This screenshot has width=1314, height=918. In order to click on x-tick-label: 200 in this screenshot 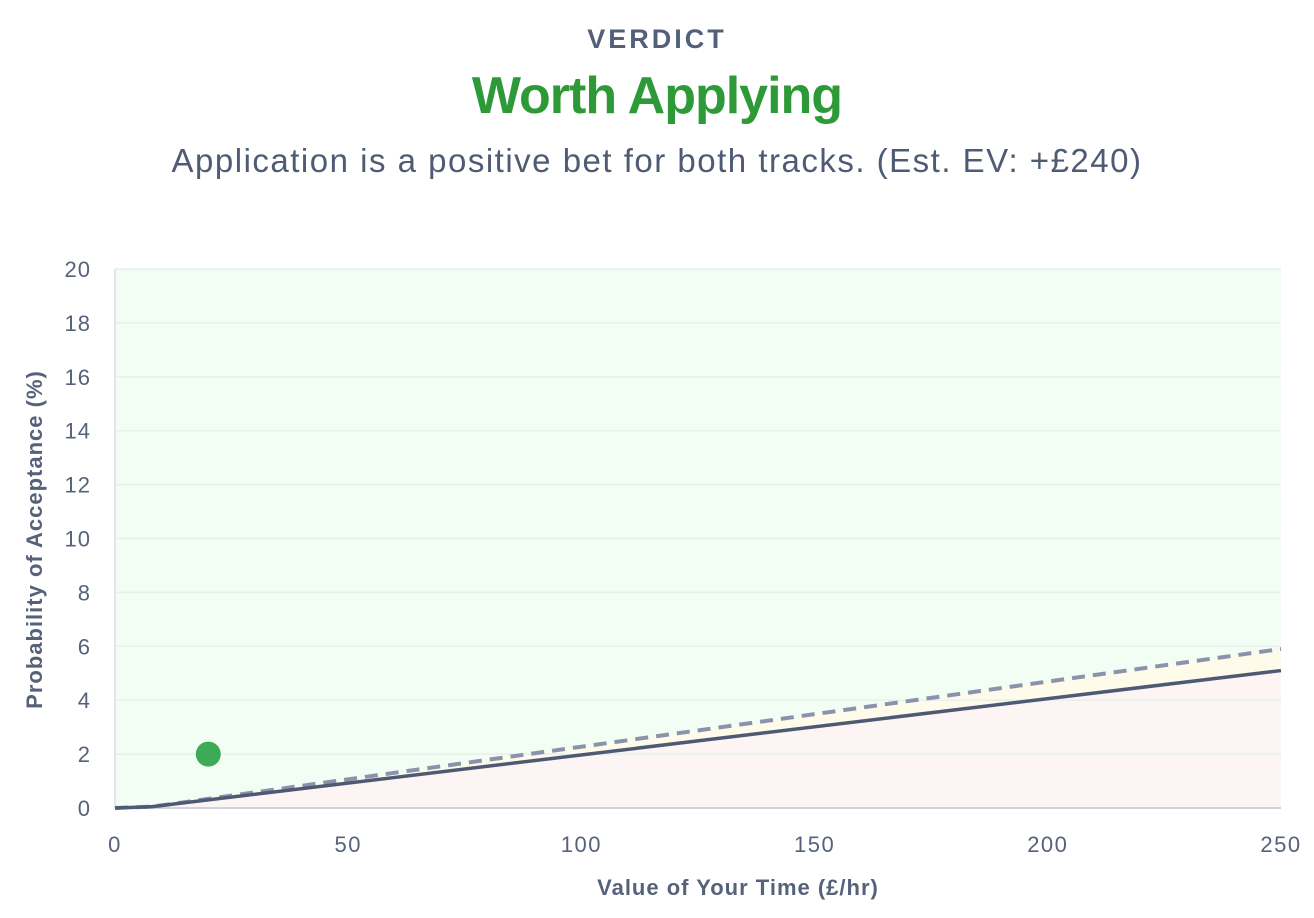, I will do `click(1047, 844)`.